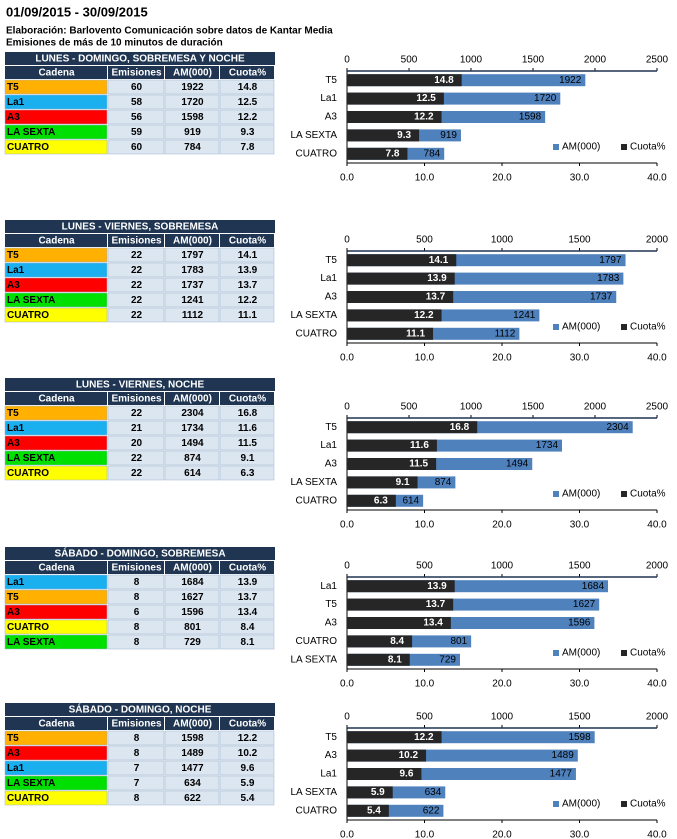 Image resolution: width=677 pixels, height=839 pixels. What do you see at coordinates (192, 147) in the screenshot?
I see `cell-text: 784` at bounding box center [192, 147].